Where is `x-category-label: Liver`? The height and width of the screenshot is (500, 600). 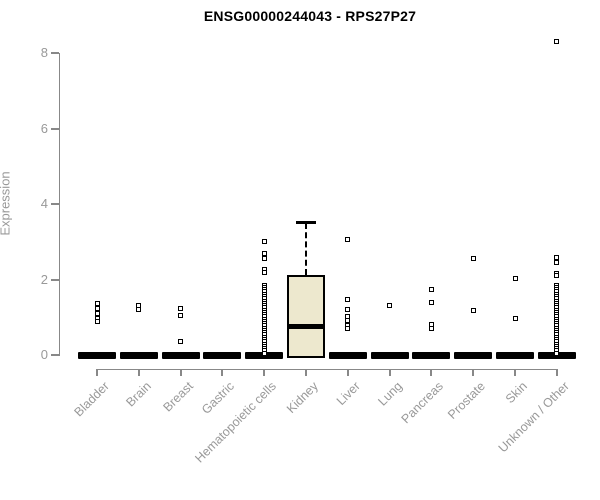 x-category-label: Liver is located at coordinates (348, 394).